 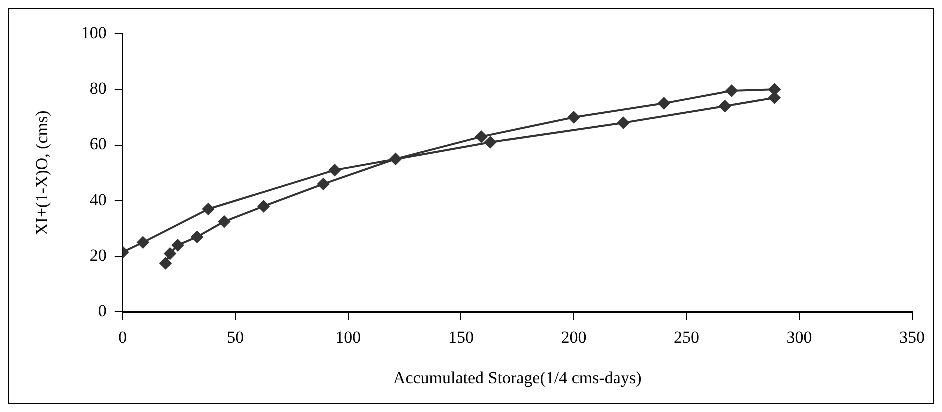 What do you see at coordinates (98, 88) in the screenshot?
I see `y-tick-label: 80` at bounding box center [98, 88].